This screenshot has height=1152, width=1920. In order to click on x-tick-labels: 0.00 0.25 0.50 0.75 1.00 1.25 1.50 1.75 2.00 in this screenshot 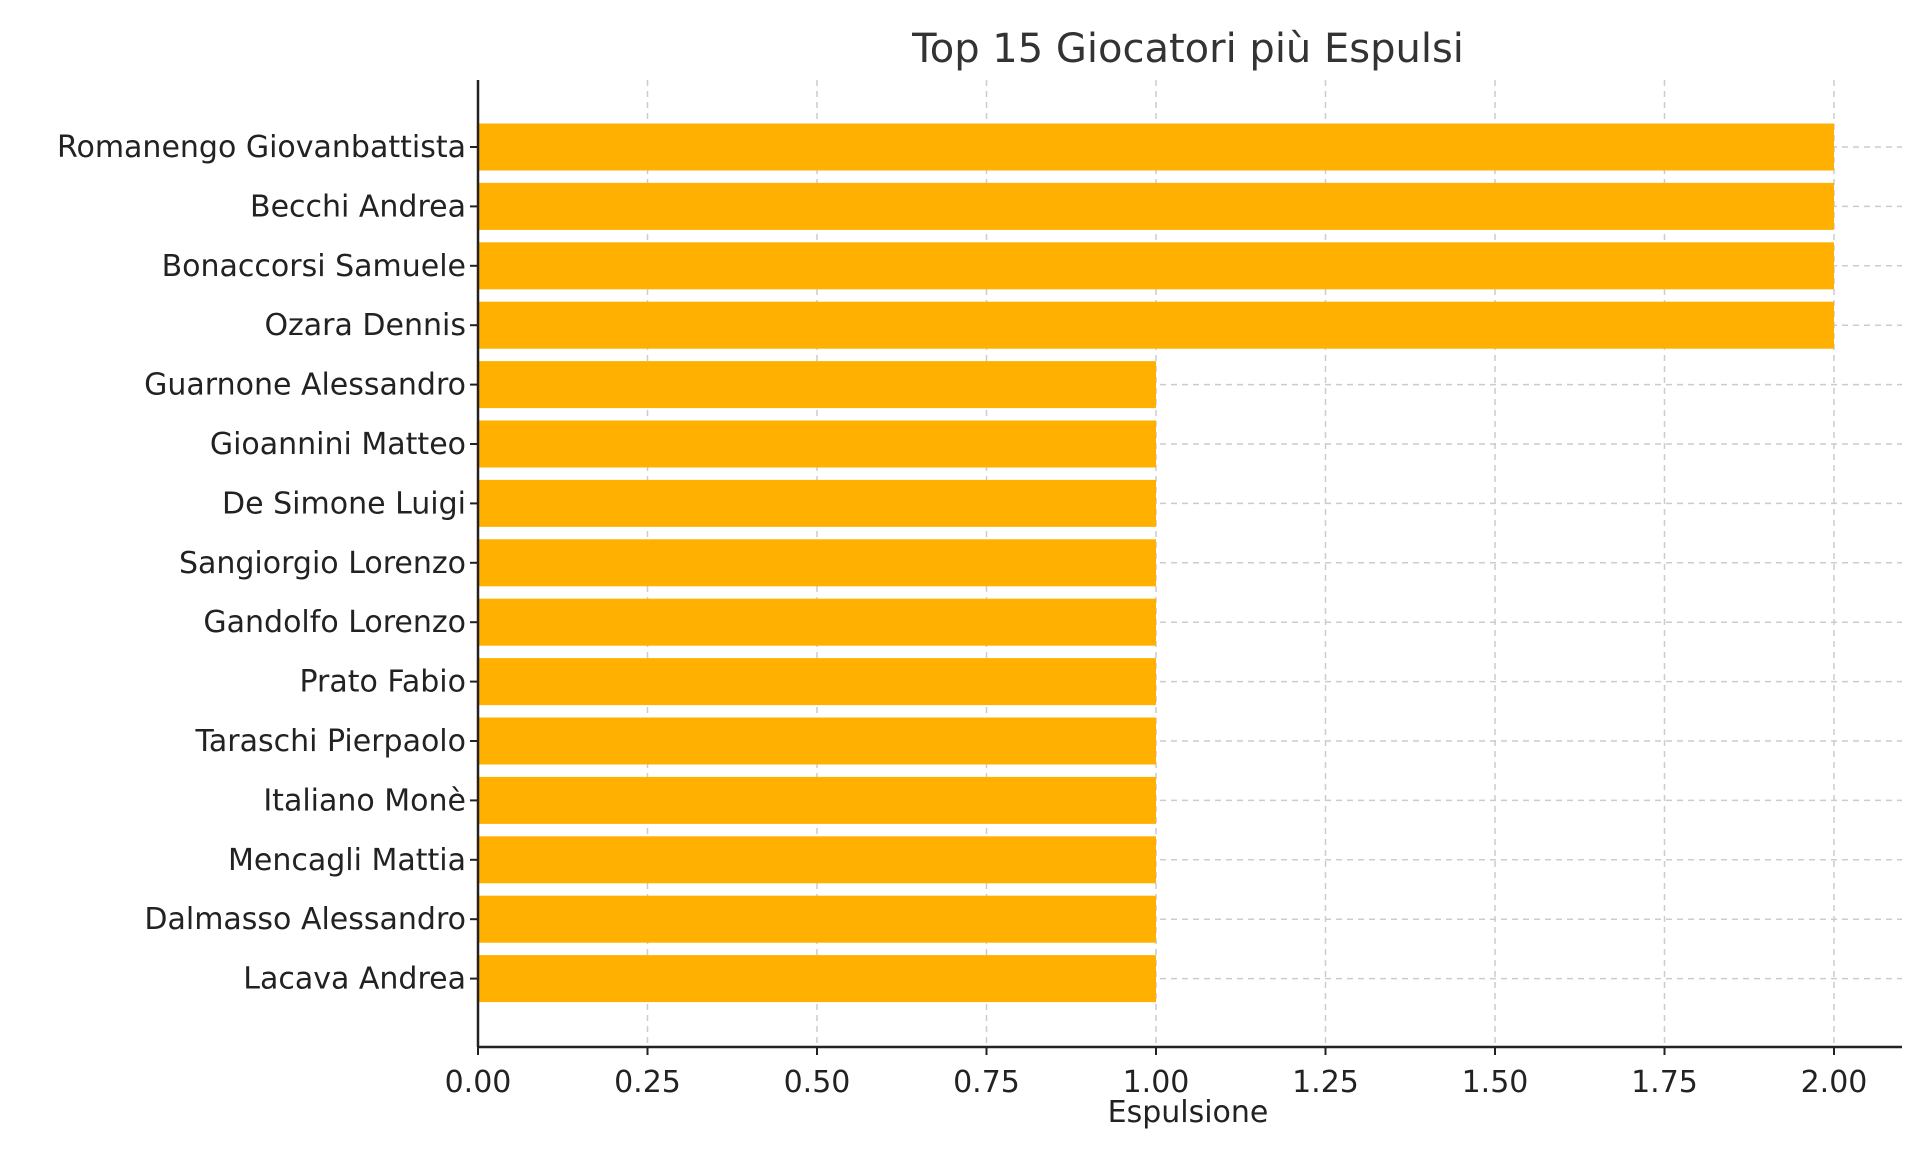, I will do `click(1156, 1073)`.